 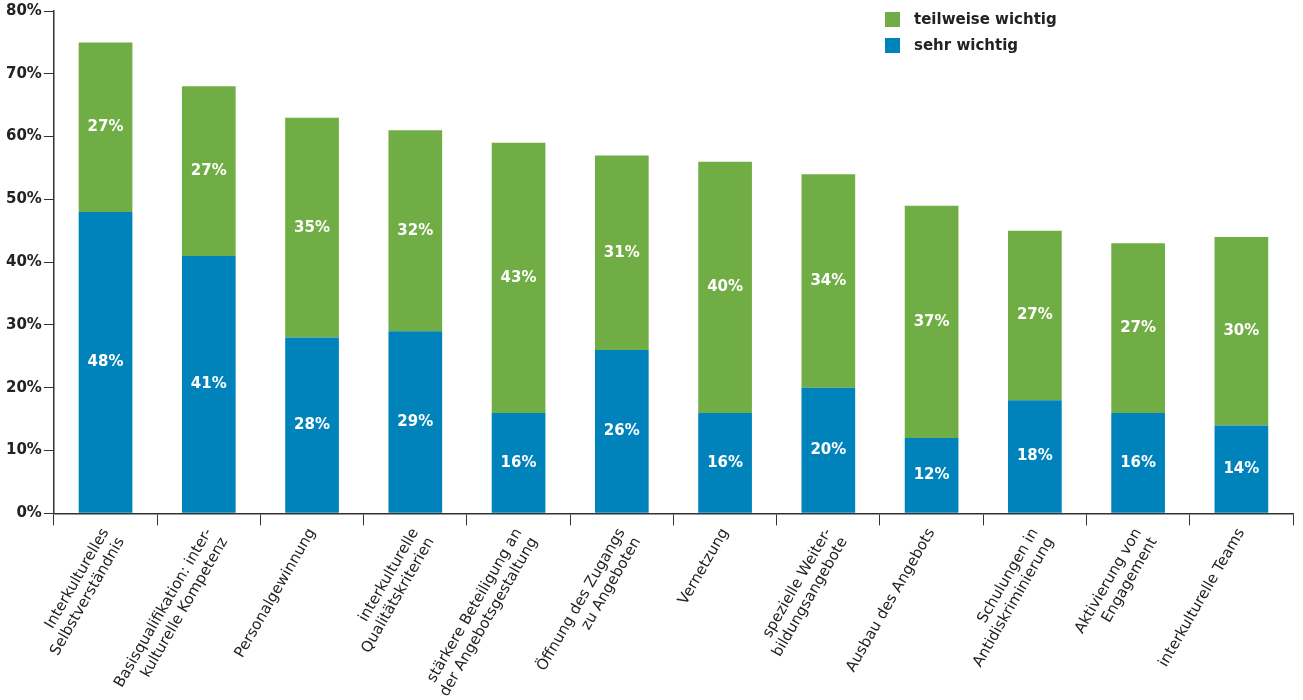 I want to click on data-label: 20%, so click(x=828, y=449).